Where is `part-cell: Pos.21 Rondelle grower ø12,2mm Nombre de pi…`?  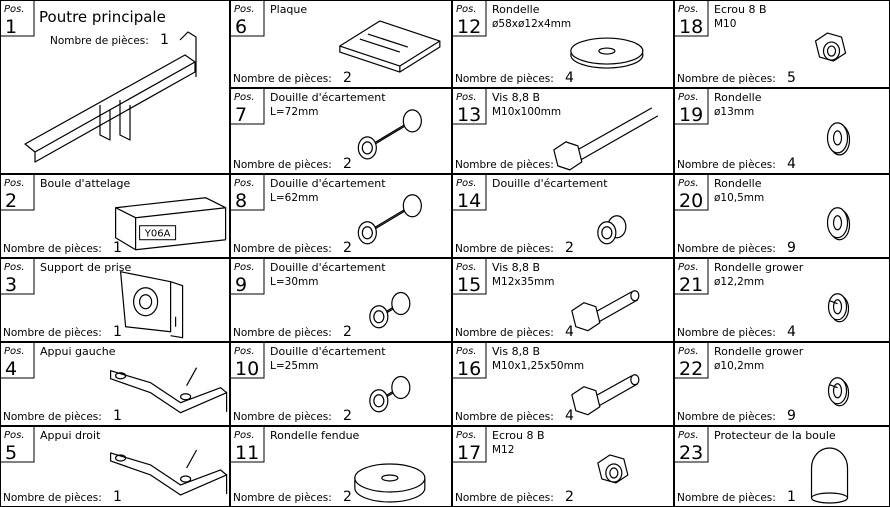
part-cell: Pos.21 Rondelle grower ø12,2mm Nombre de pi… is located at coordinates (782, 300).